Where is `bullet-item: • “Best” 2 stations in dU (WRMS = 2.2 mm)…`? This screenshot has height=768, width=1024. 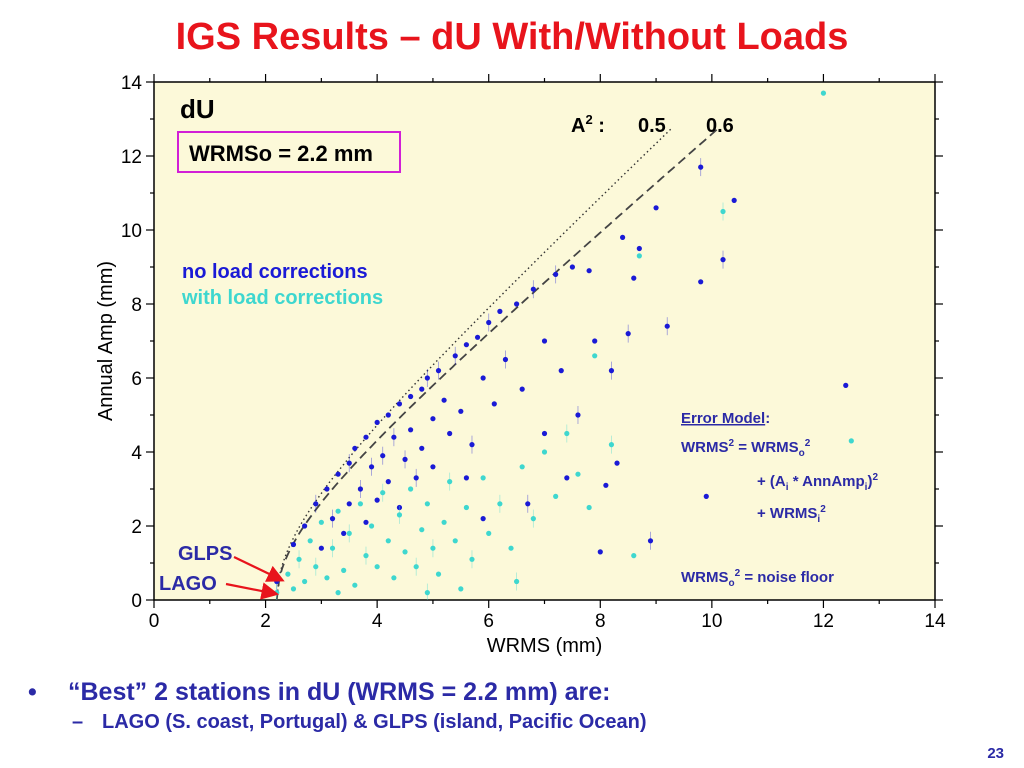
bullet-item: • “Best” 2 stations in dU (WRMS = 2.2 mm)… is located at coordinates (478, 692).